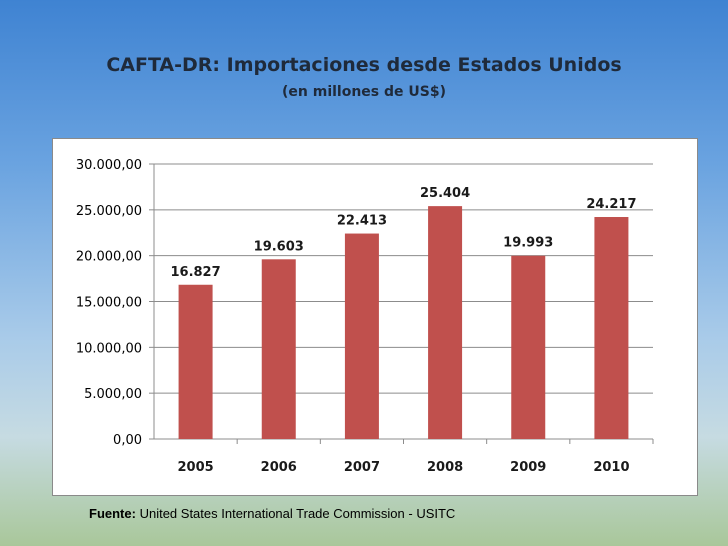 Image resolution: width=728 pixels, height=546 pixels. What do you see at coordinates (362, 221) in the screenshot?
I see `data-label: 22.413` at bounding box center [362, 221].